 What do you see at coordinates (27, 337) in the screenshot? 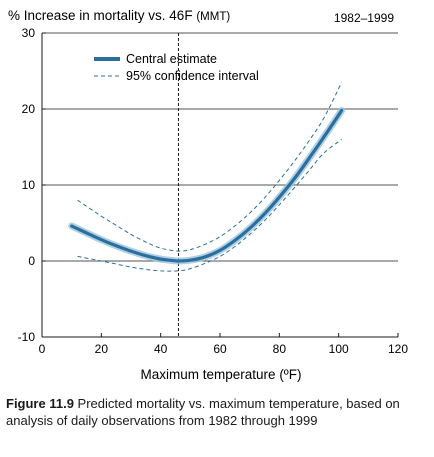
I see `y-tick-label: -10` at bounding box center [27, 337].